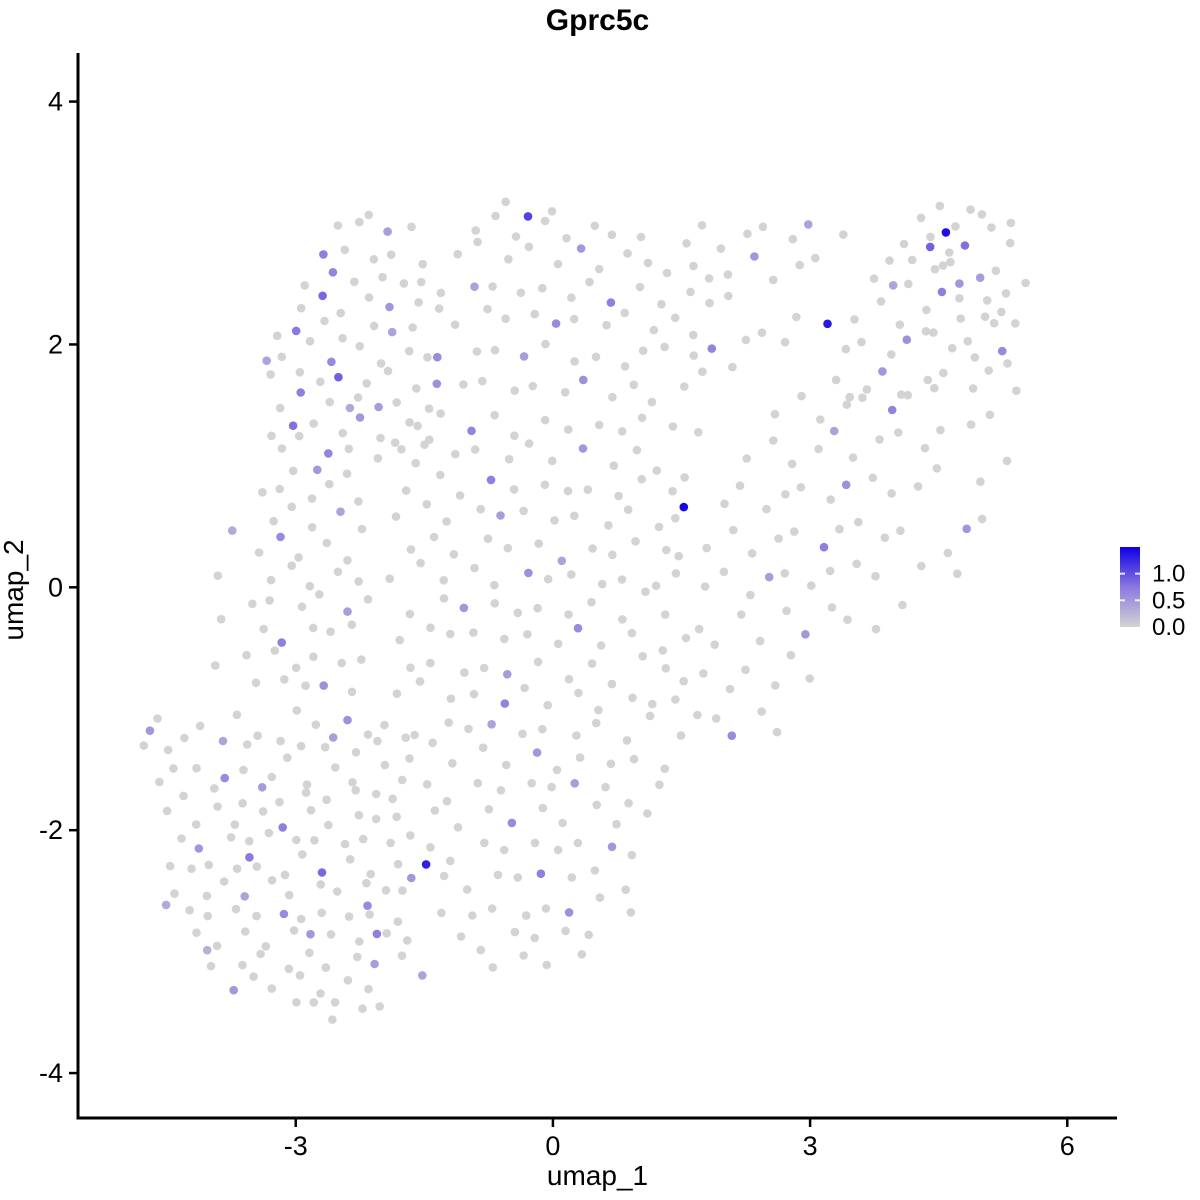 This screenshot has height=1200, width=1200. Describe the element at coordinates (55, 587) in the screenshot. I see `y-tick-label: 0` at that location.